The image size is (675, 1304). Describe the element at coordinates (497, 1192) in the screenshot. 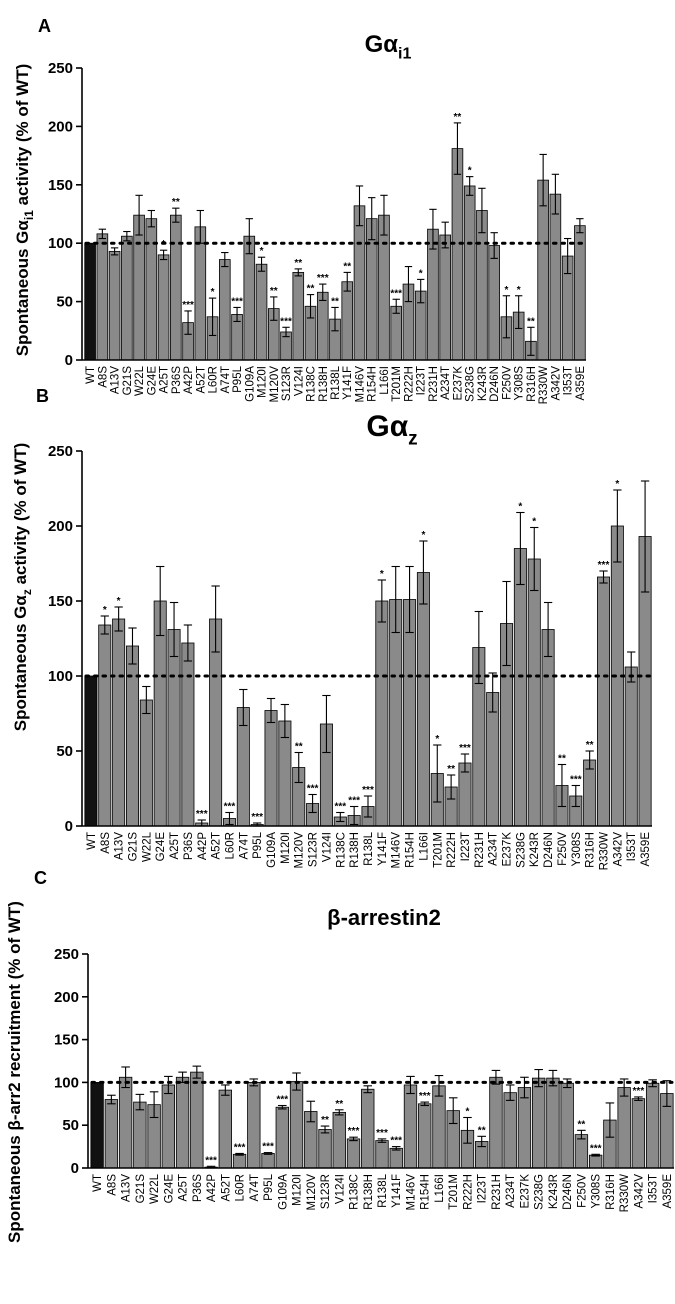

I see `x-tick-label: R231H` at that location.